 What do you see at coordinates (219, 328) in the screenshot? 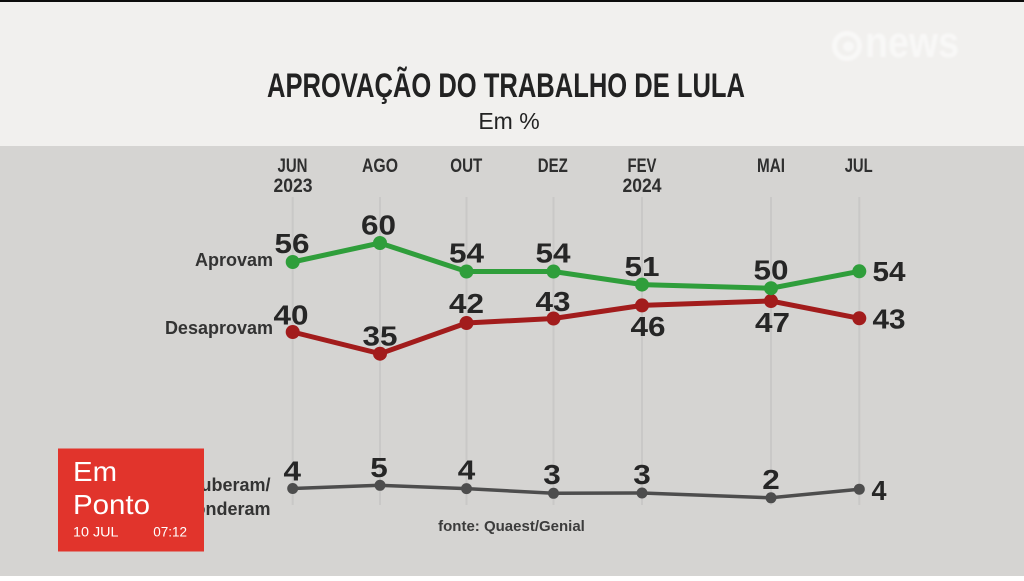
I see `svg-text: Desaprovam` at bounding box center [219, 328].